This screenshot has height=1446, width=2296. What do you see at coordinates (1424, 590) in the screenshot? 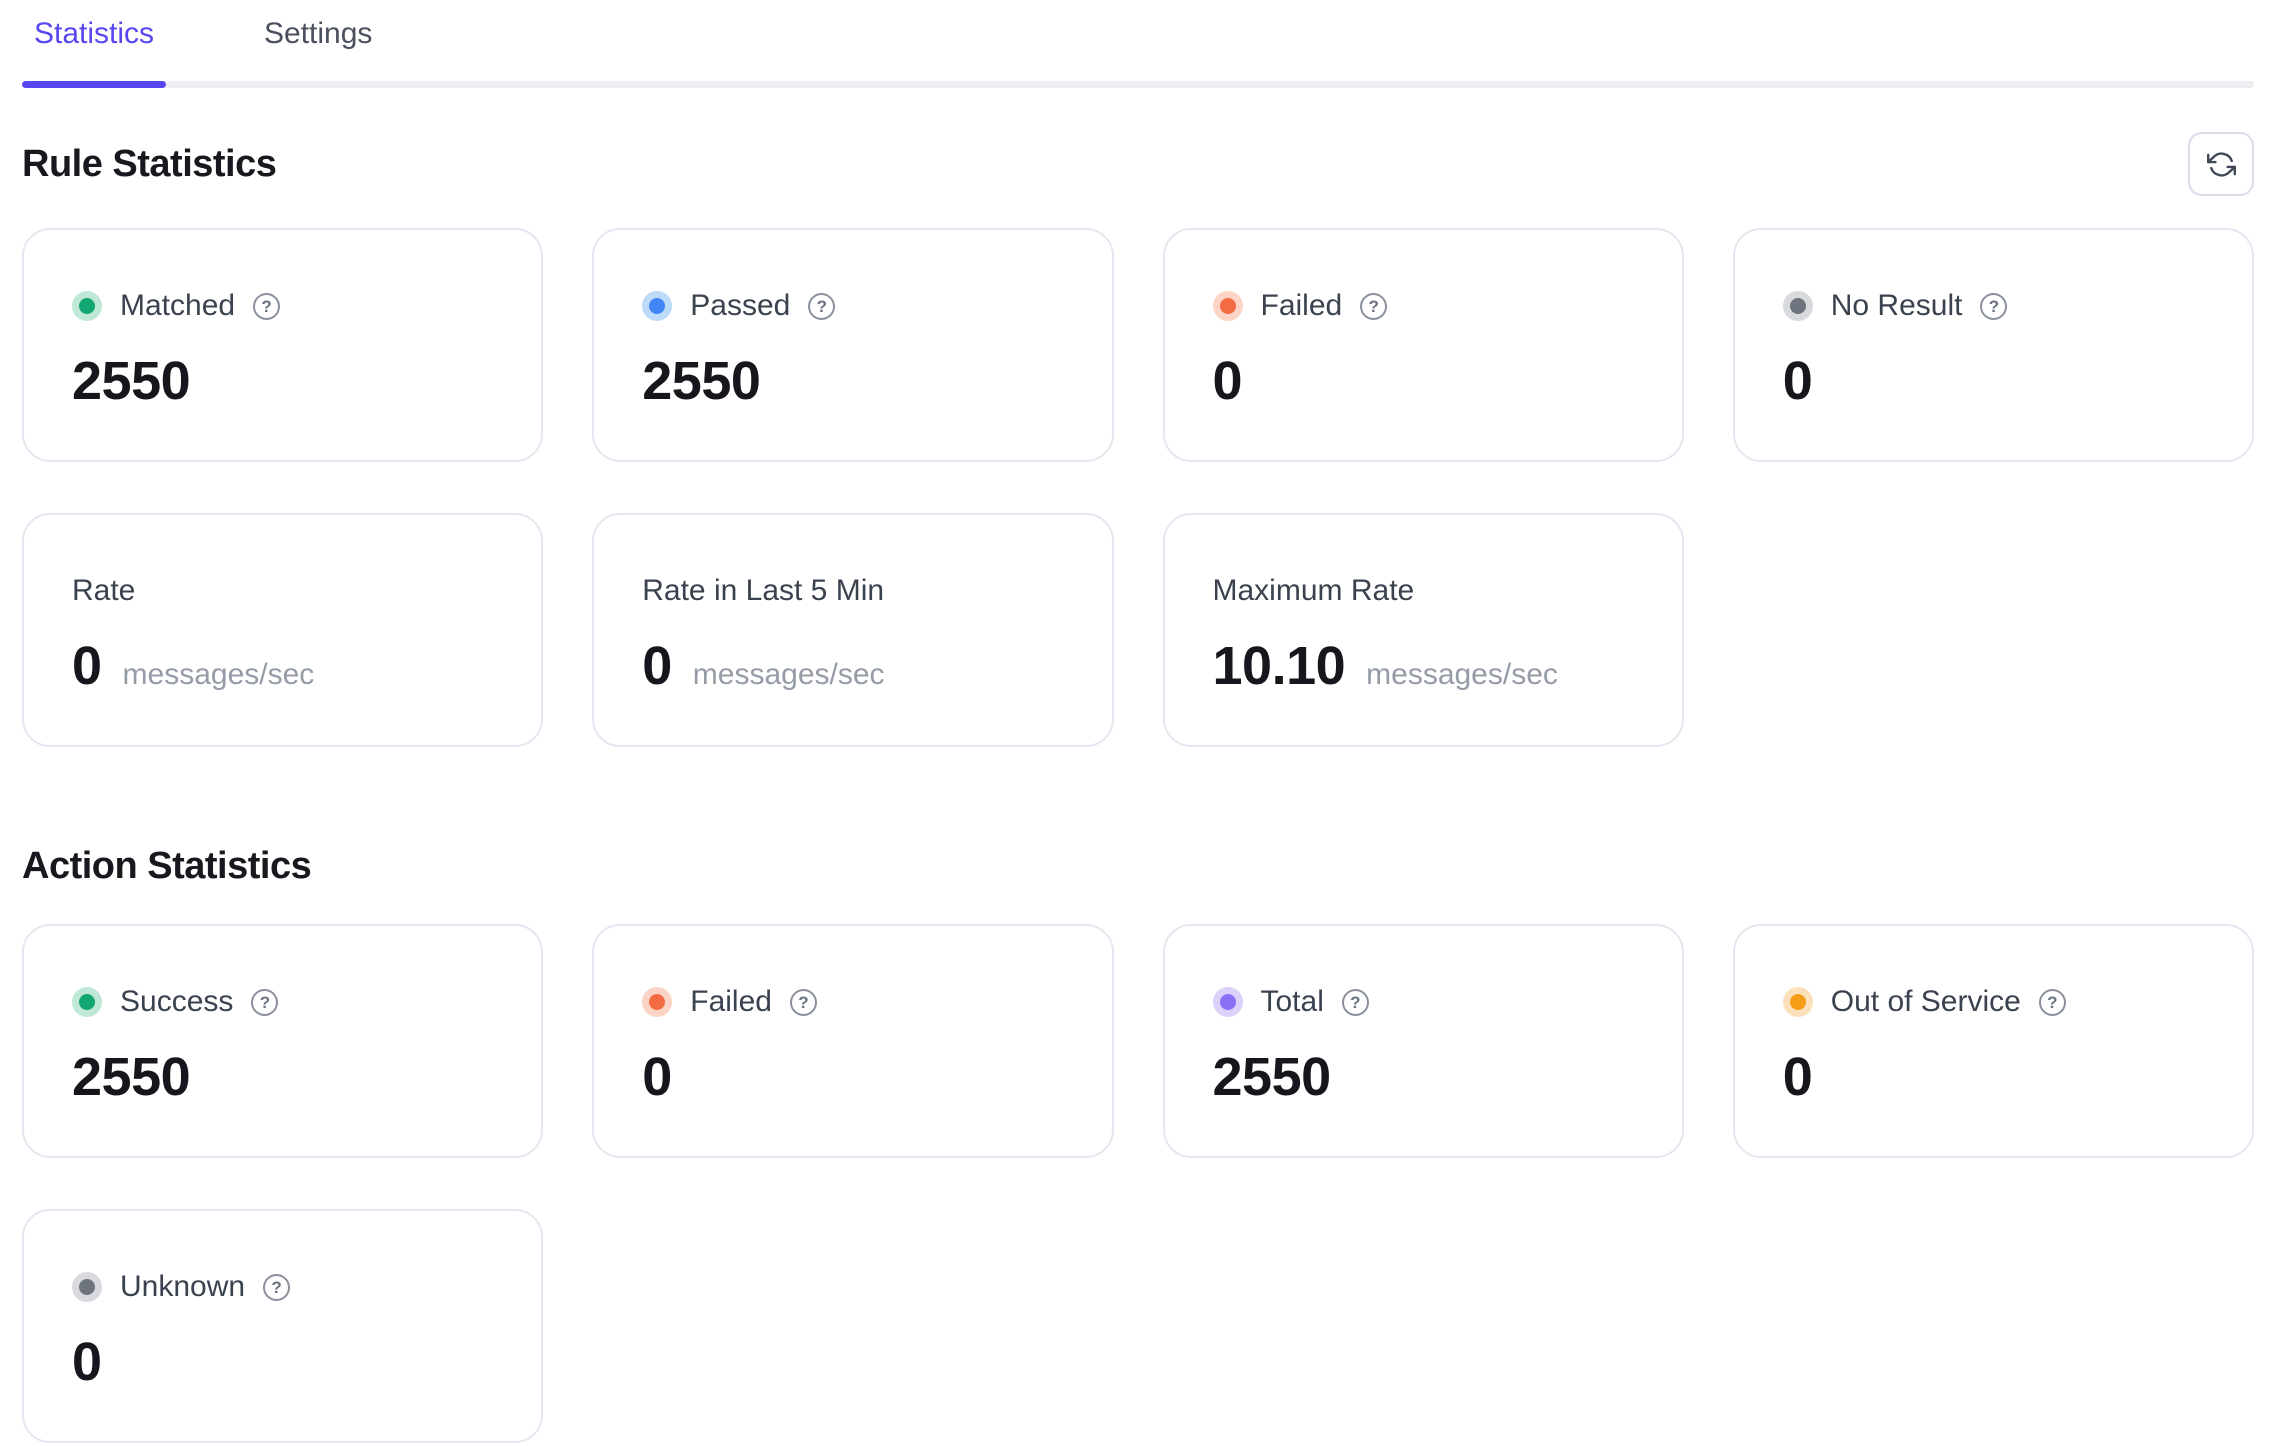
I see `card-label-row: Maximum Rate` at bounding box center [1424, 590].